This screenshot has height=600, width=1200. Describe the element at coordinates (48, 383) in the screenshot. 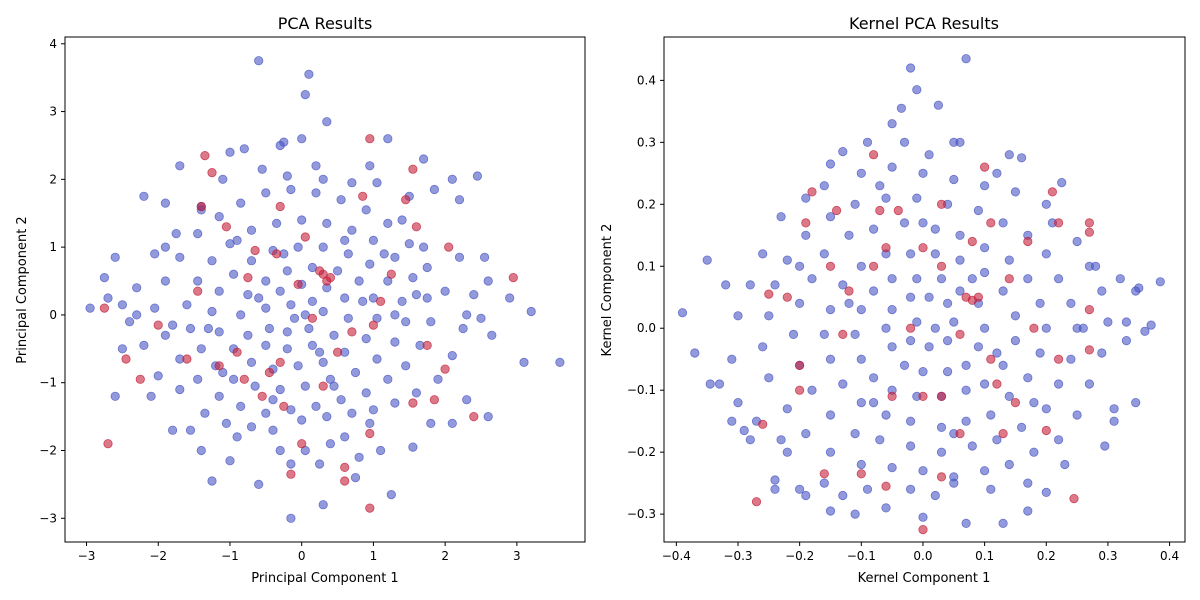

I see `y-tick-label: −1` at that location.